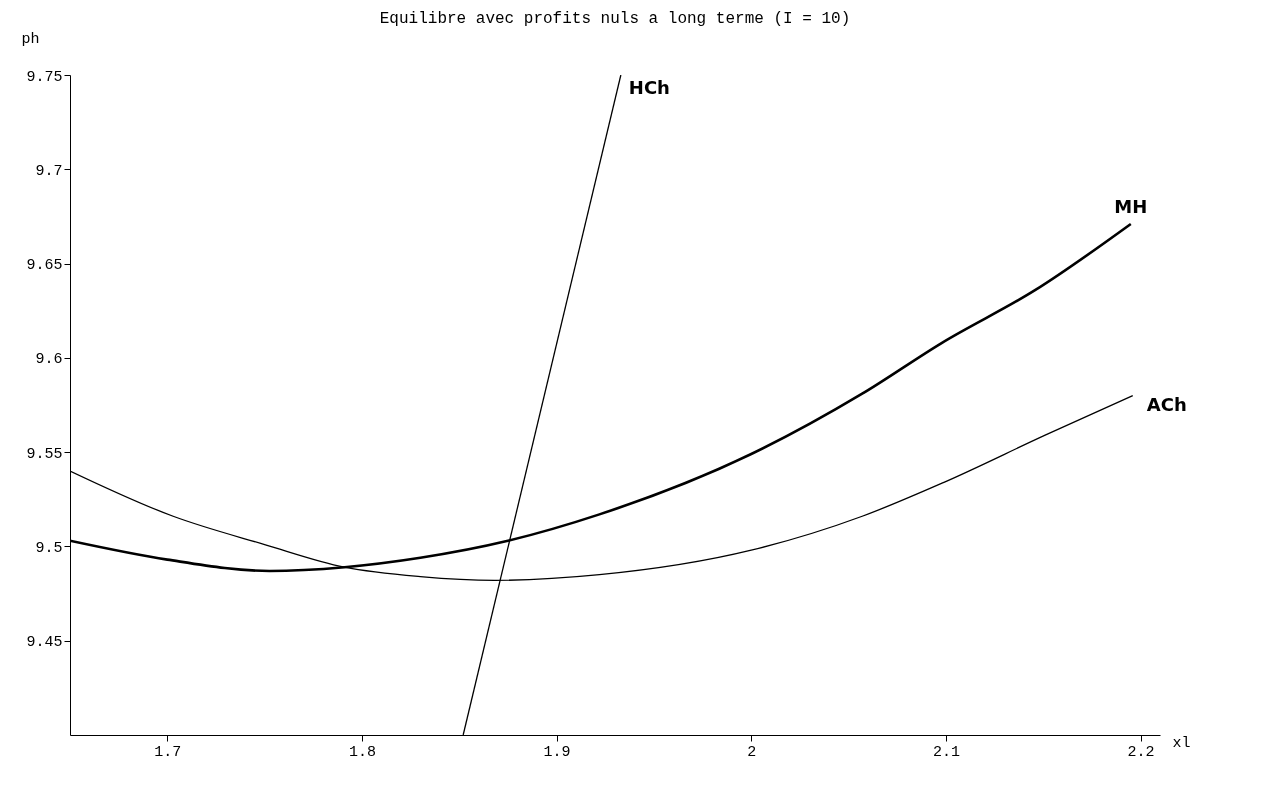 The width and height of the screenshot is (1285, 802). Describe the element at coordinates (49, 360) in the screenshot. I see `y-tick-label: 9.6` at that location.